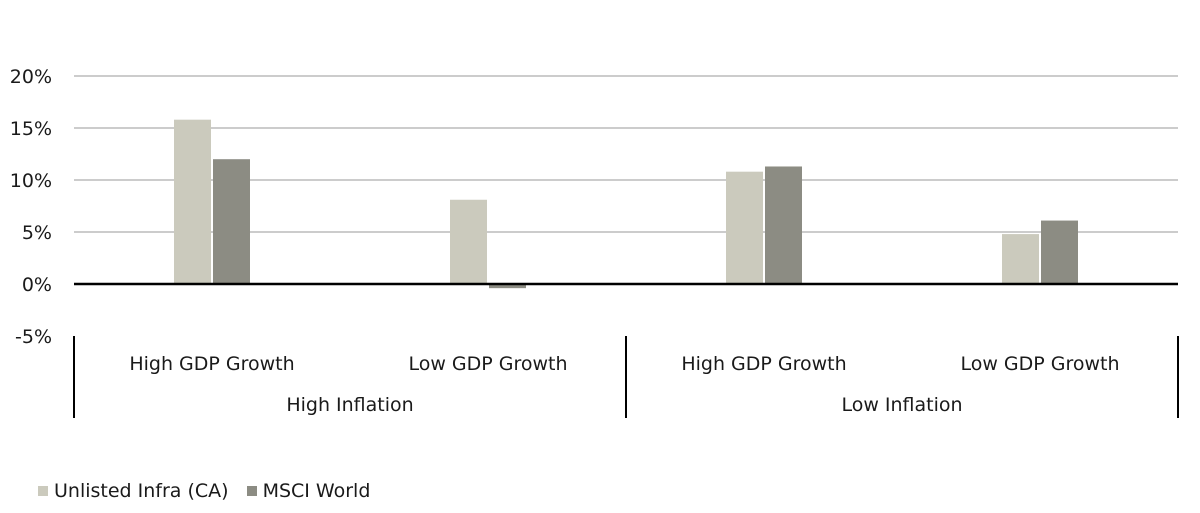 Image resolution: width=1200 pixels, height=513 pixels. I want to click on legend-item-msci-world: MSCI World, so click(308, 491).